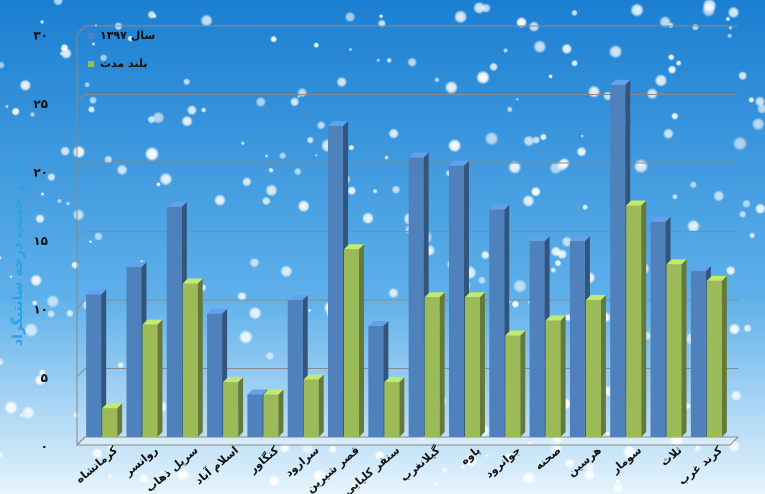 This screenshot has height=494, width=765. I want to click on y-tick-label: ۰, so click(44, 447).